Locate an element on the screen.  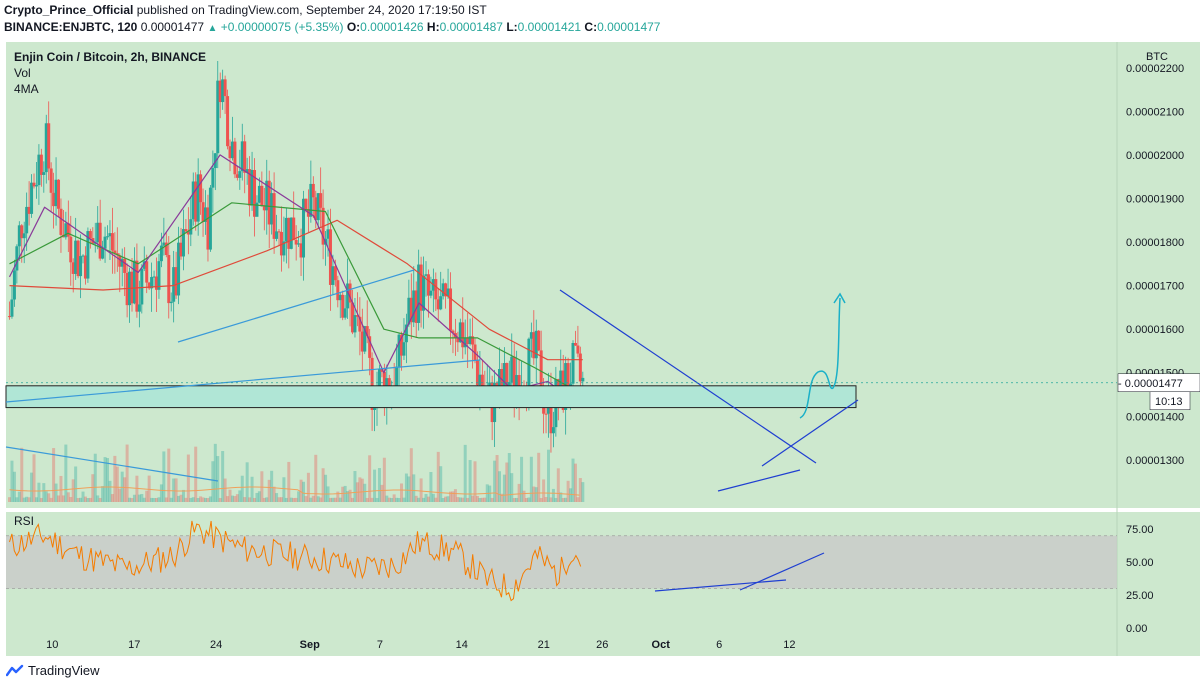
rsi-label: RSI is located at coordinates (24, 521).